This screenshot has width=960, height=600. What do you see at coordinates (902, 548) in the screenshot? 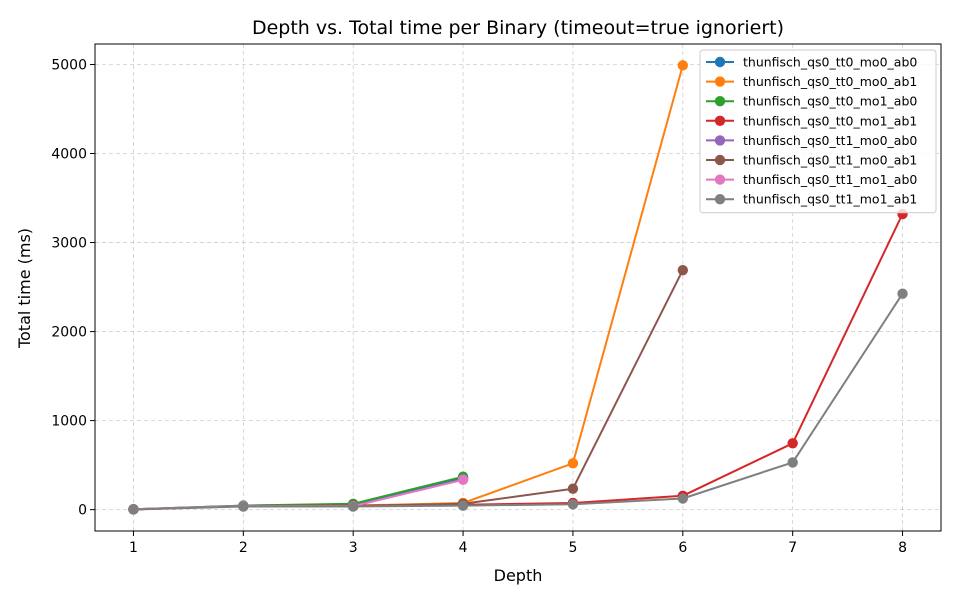
I see `x-tick-label: 8` at bounding box center [902, 548].